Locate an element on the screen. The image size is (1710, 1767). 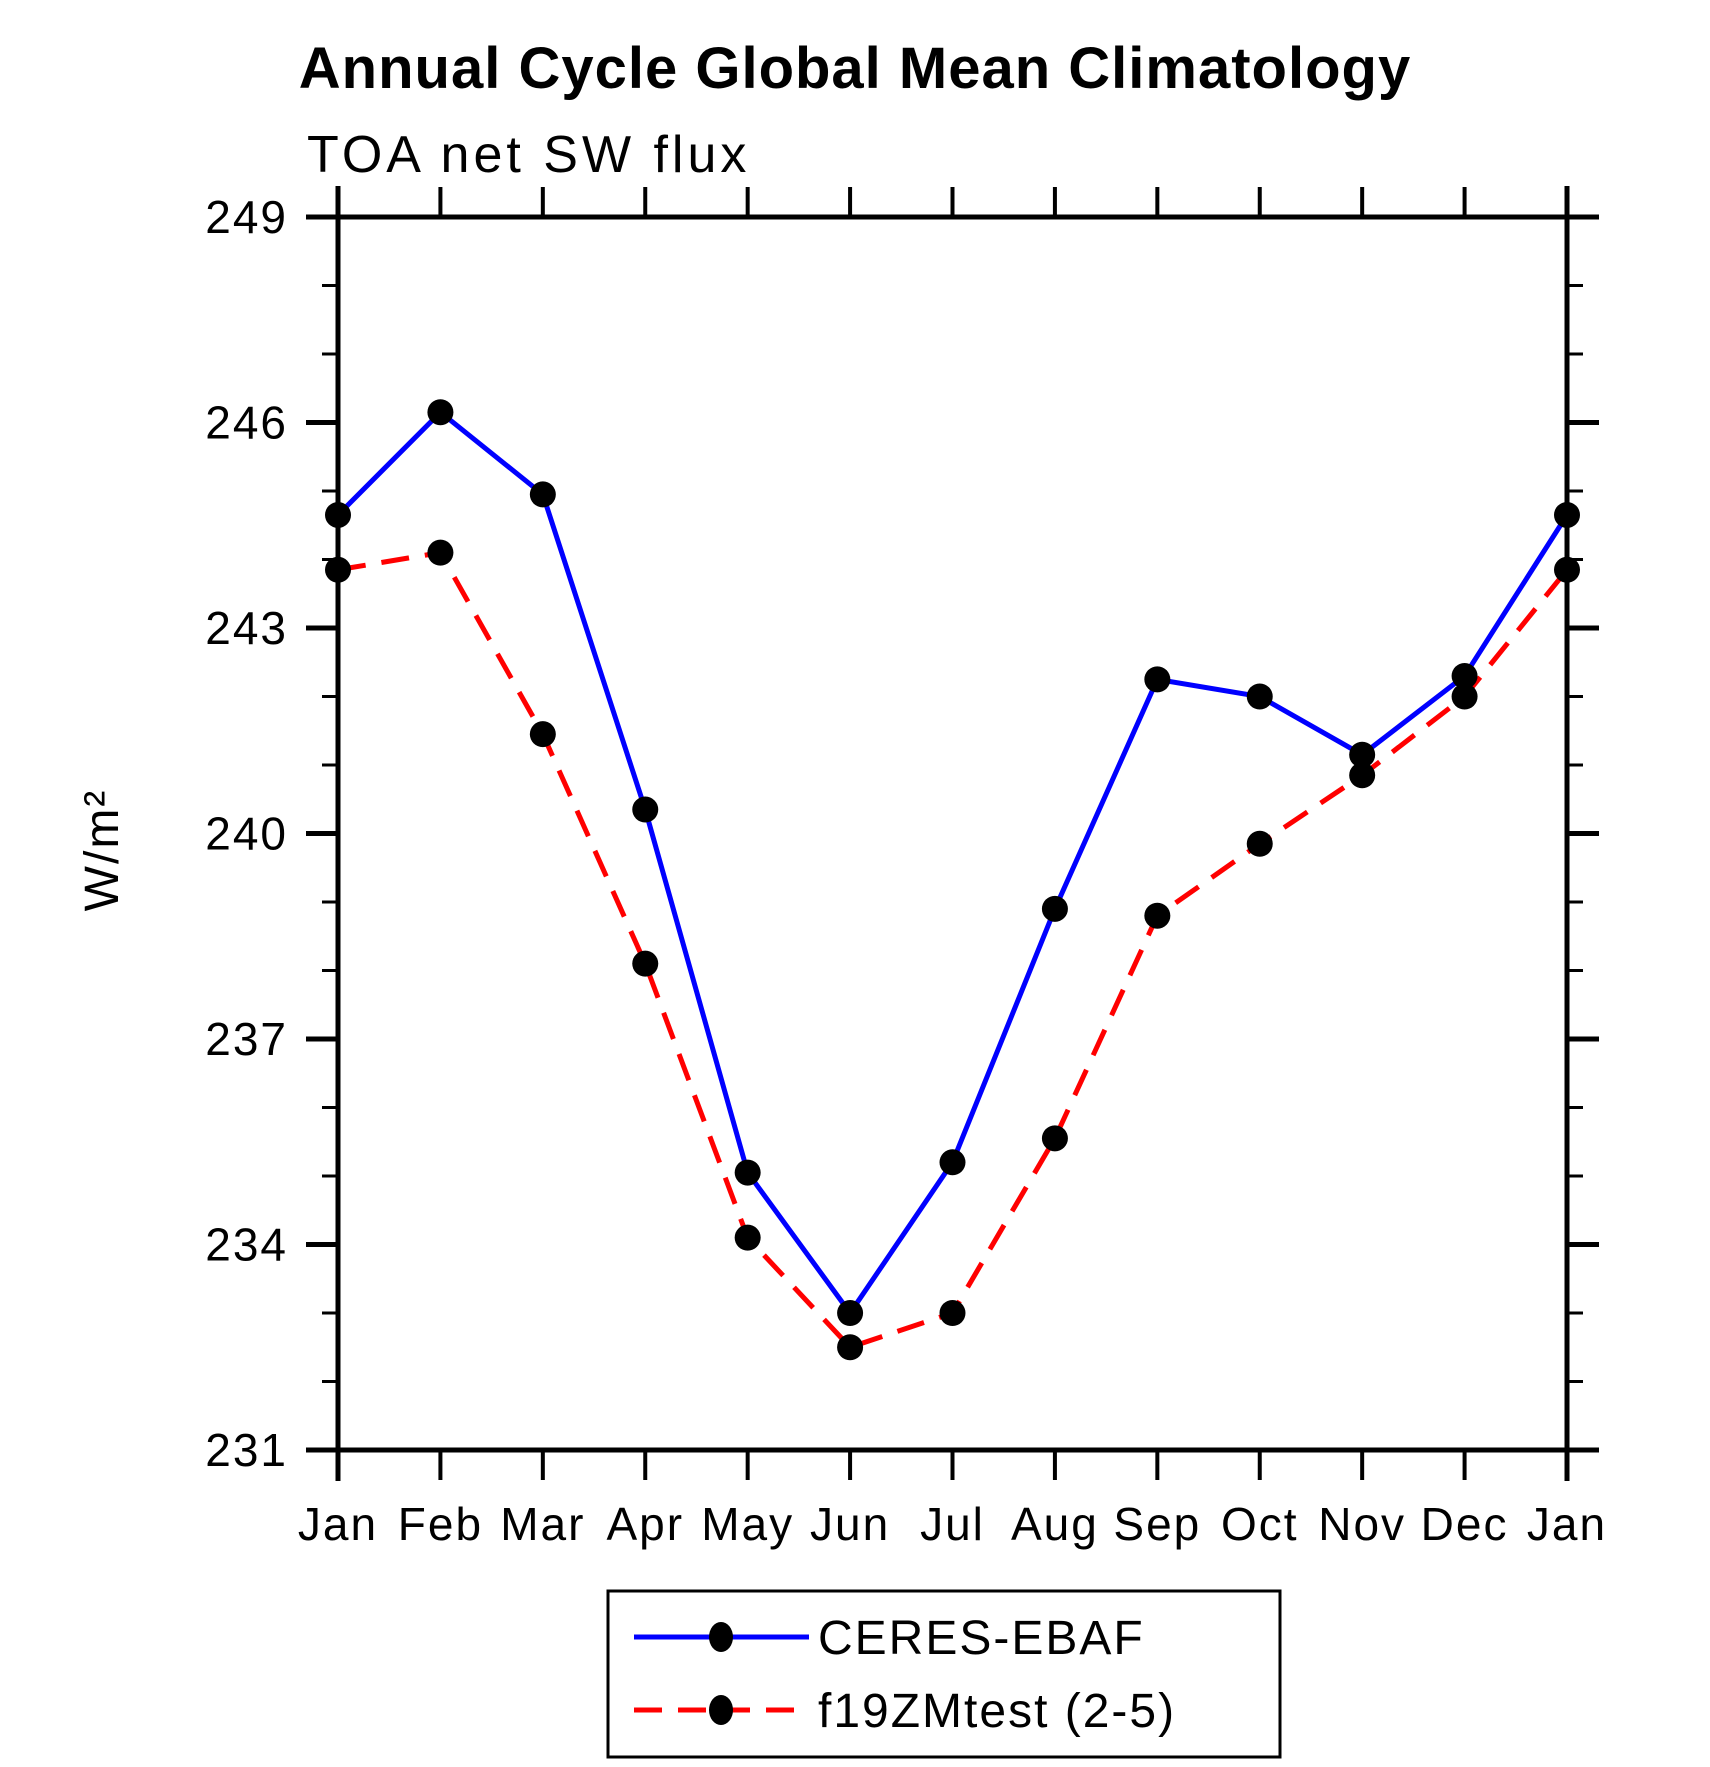
y-axis-tick-label: 237 is located at coordinates (246, 1039).